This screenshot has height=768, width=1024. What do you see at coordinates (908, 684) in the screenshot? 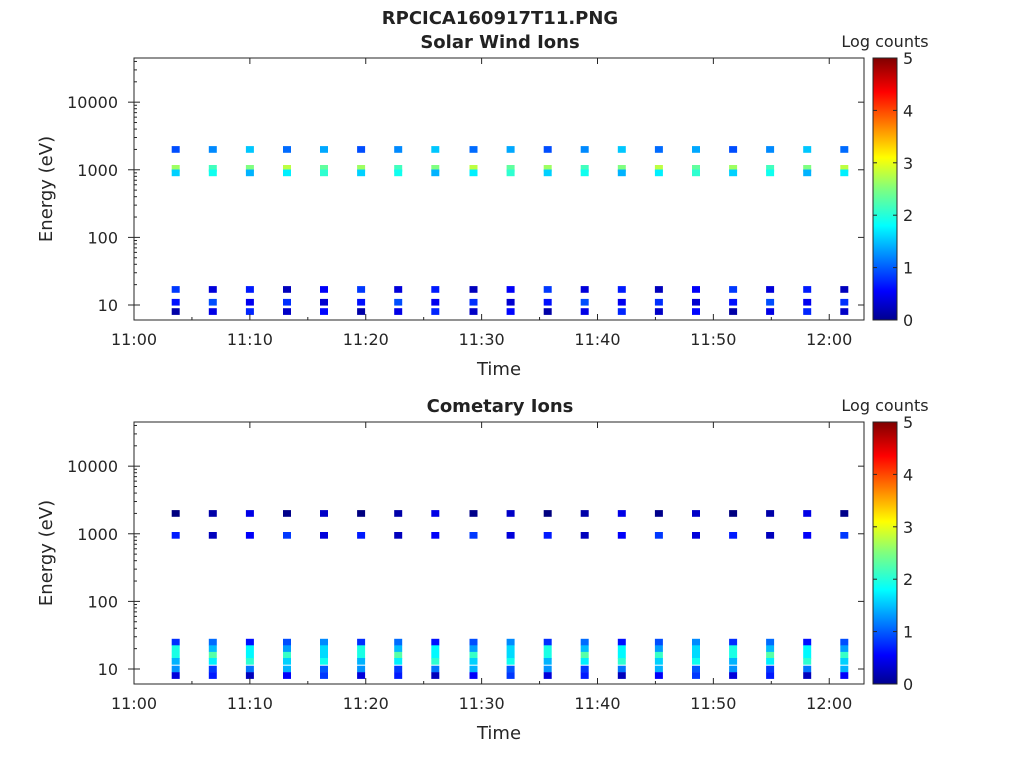
I see `colorbar-tick-label: 0` at bounding box center [908, 684].